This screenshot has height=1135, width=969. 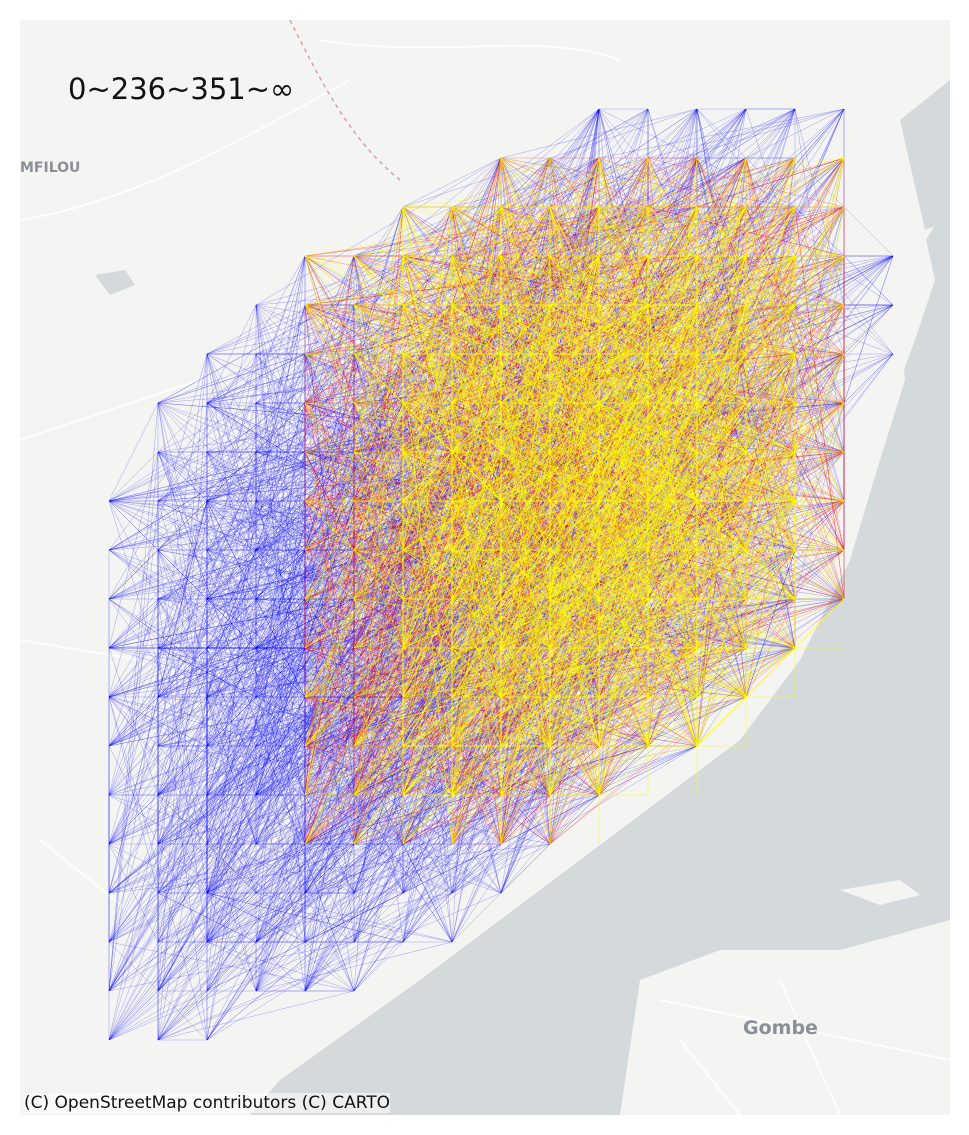 What do you see at coordinates (785, 1017) in the screenshot?
I see `south-bank` at bounding box center [785, 1017].